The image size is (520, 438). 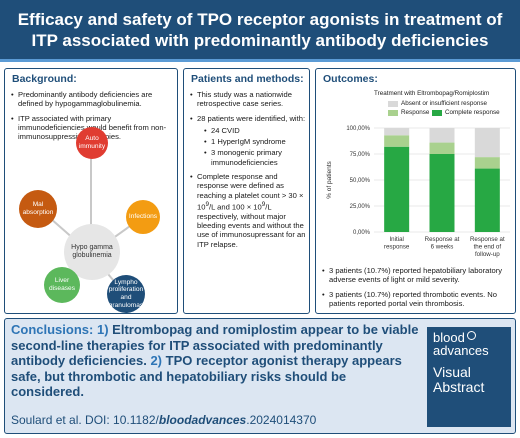 I want to click on citation-prefix: Soulard et al. DOI: 10.1182/, so click(x=85, y=420).